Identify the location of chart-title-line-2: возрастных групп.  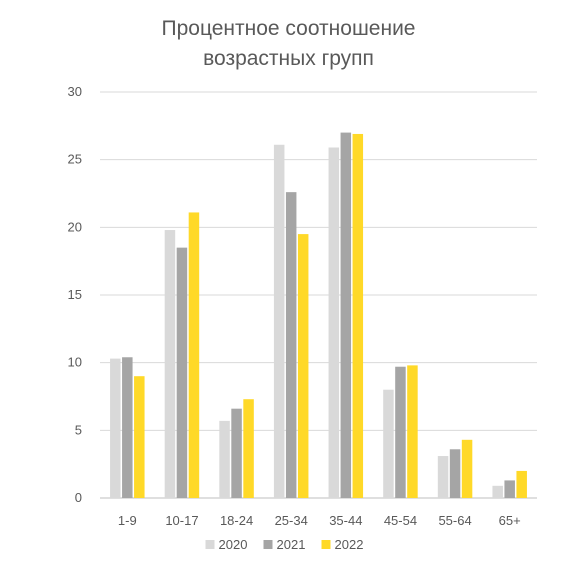
(288, 58).